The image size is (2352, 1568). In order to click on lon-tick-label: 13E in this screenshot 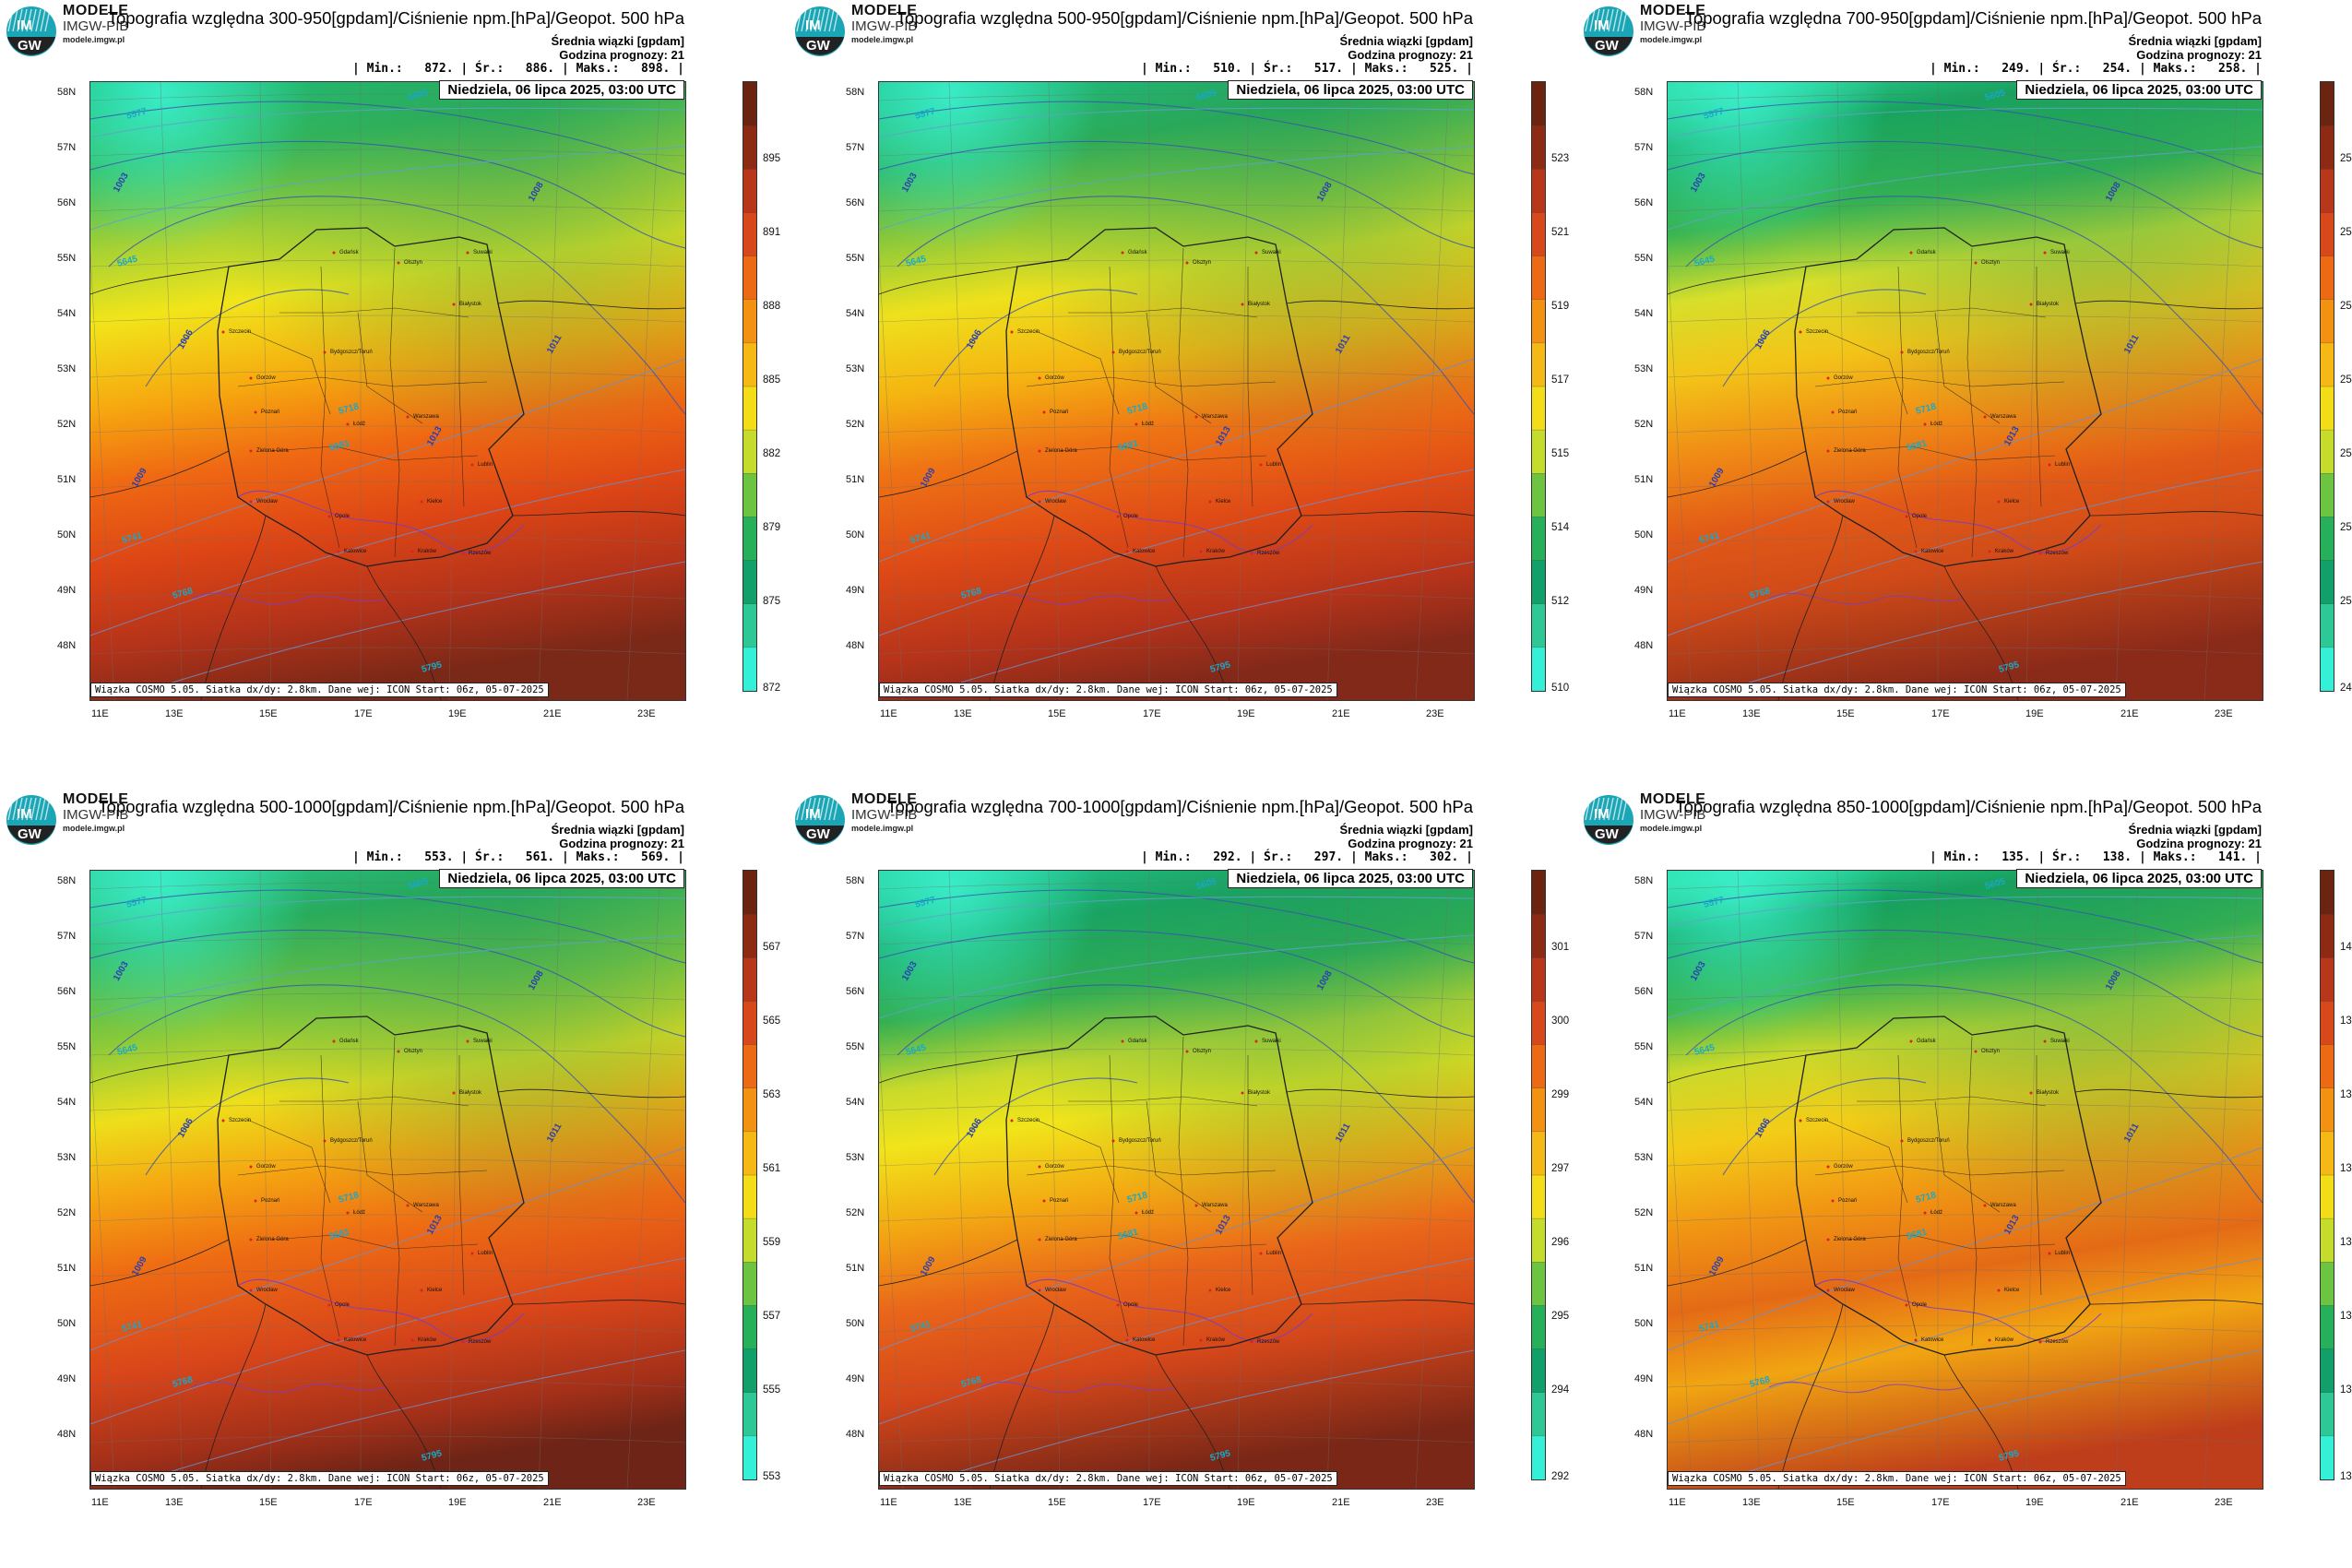, I will do `click(963, 713)`.